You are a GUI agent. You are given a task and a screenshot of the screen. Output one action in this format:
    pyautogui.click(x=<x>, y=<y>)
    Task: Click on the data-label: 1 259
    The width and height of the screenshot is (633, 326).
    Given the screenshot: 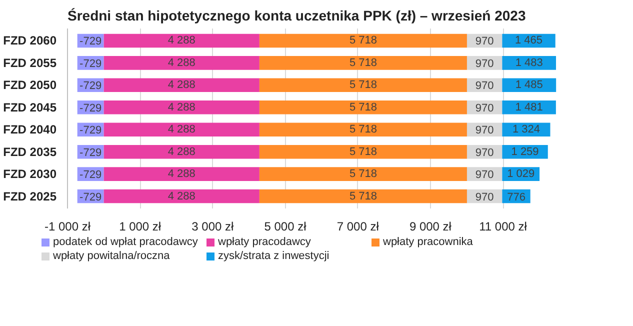 What is the action you would take?
    pyautogui.click(x=525, y=152)
    